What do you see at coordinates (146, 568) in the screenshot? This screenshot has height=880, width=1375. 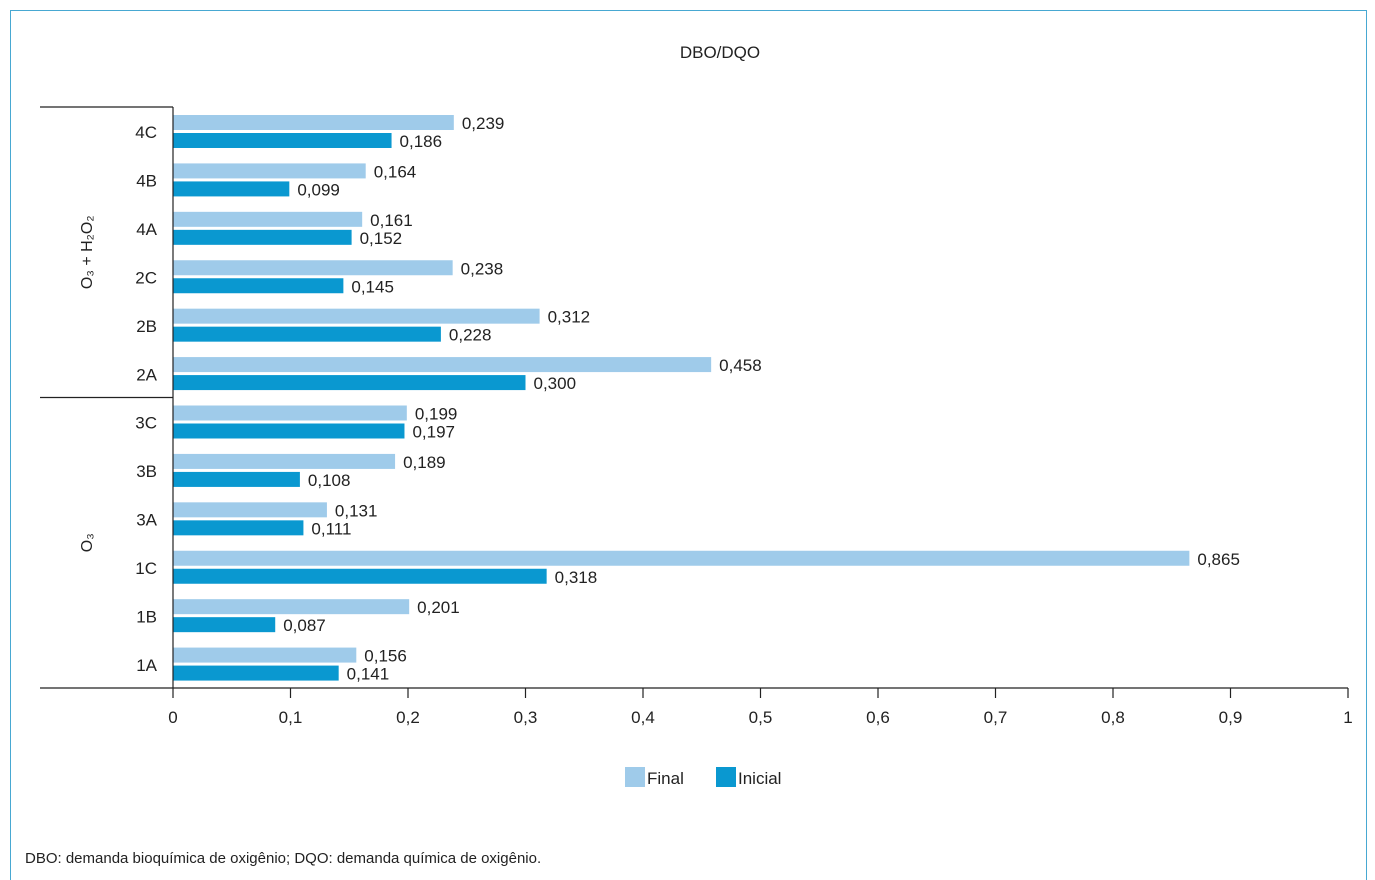 I see `category-label: 1C` at bounding box center [146, 568].